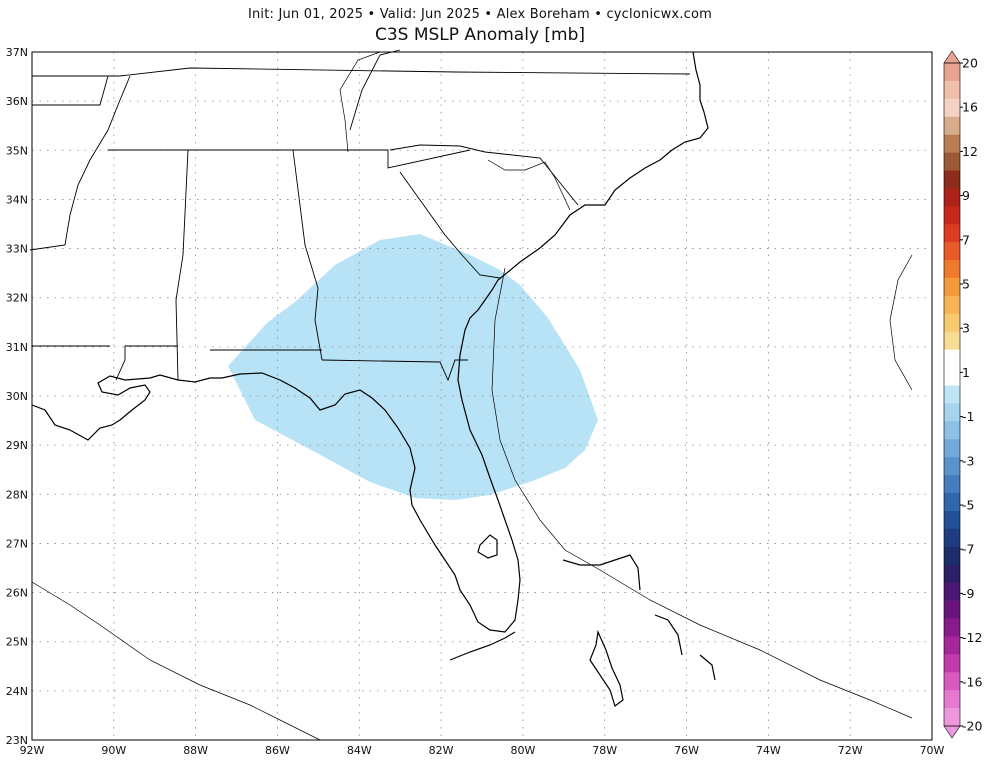  What do you see at coordinates (970, 63) in the screenshot?
I see `colorbar-label: 20` at bounding box center [970, 63].